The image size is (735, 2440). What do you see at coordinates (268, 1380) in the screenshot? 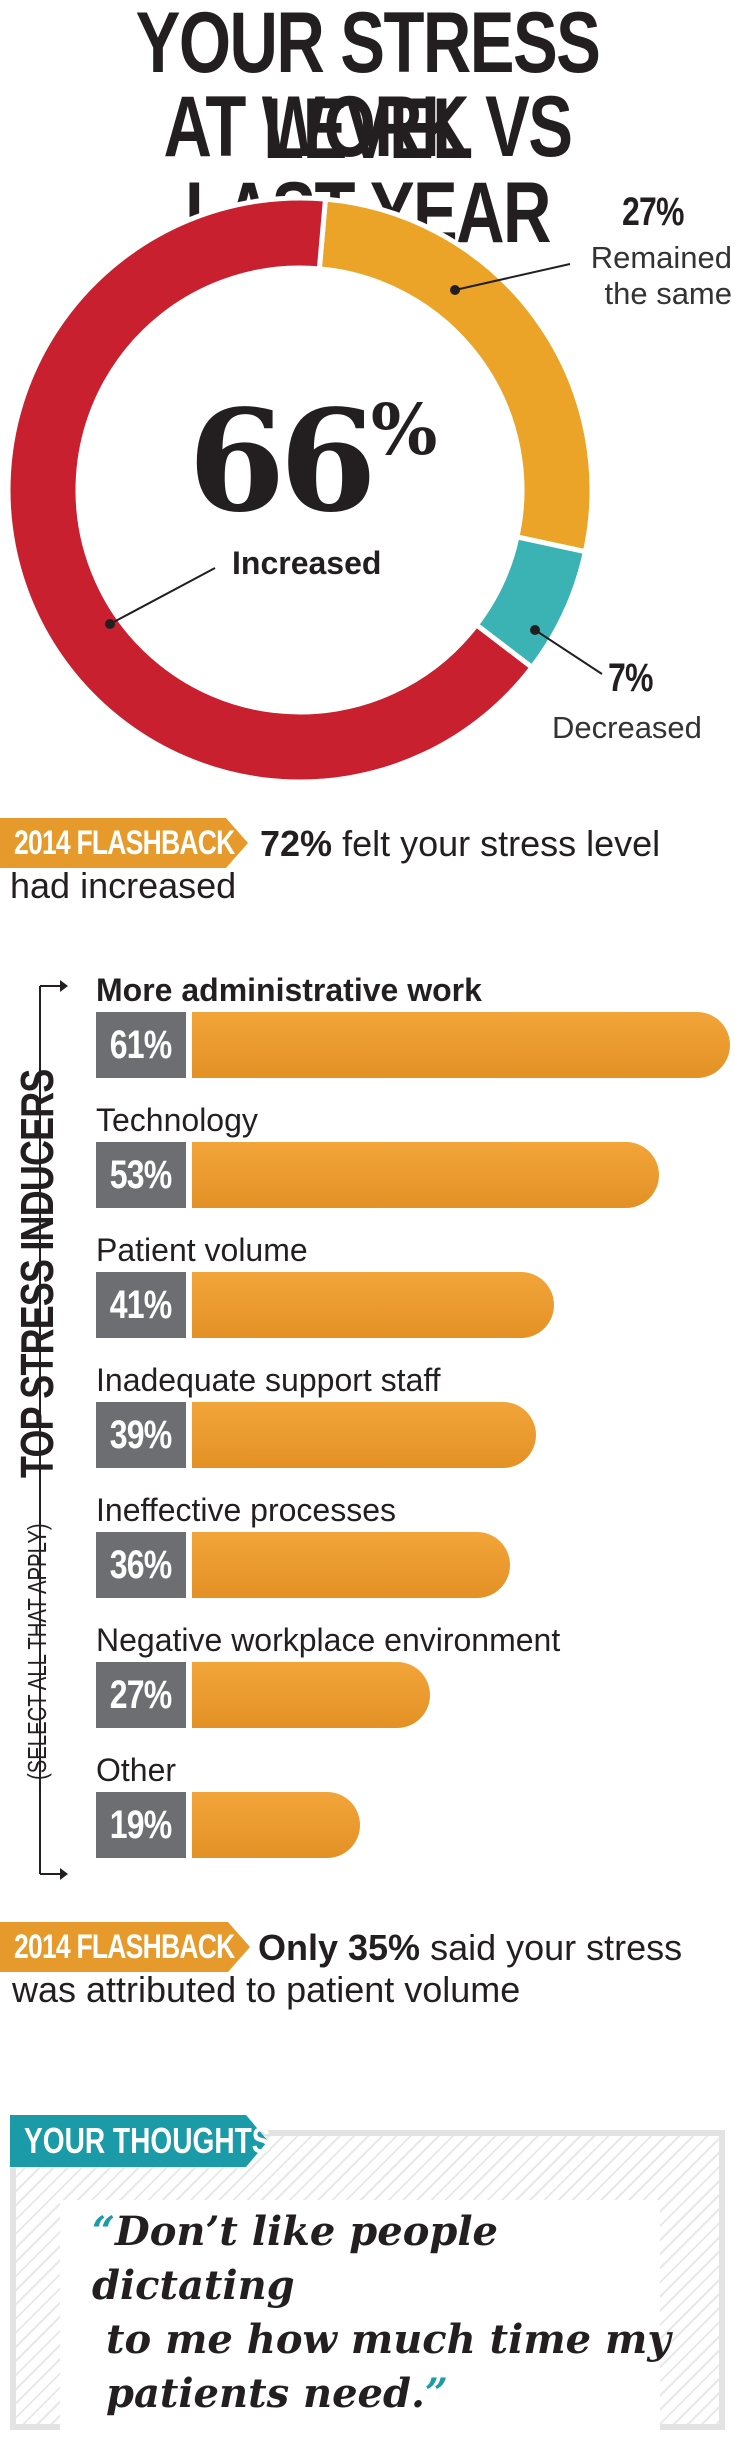
I see `bar-category-label: Inadequate support staff` at bounding box center [268, 1380].